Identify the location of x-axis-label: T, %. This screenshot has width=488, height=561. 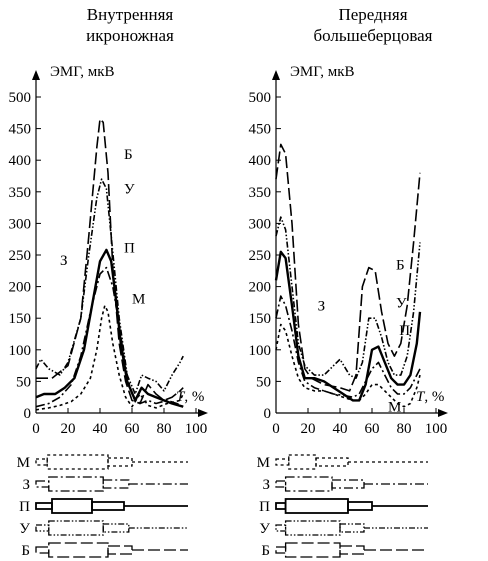
(430, 397).